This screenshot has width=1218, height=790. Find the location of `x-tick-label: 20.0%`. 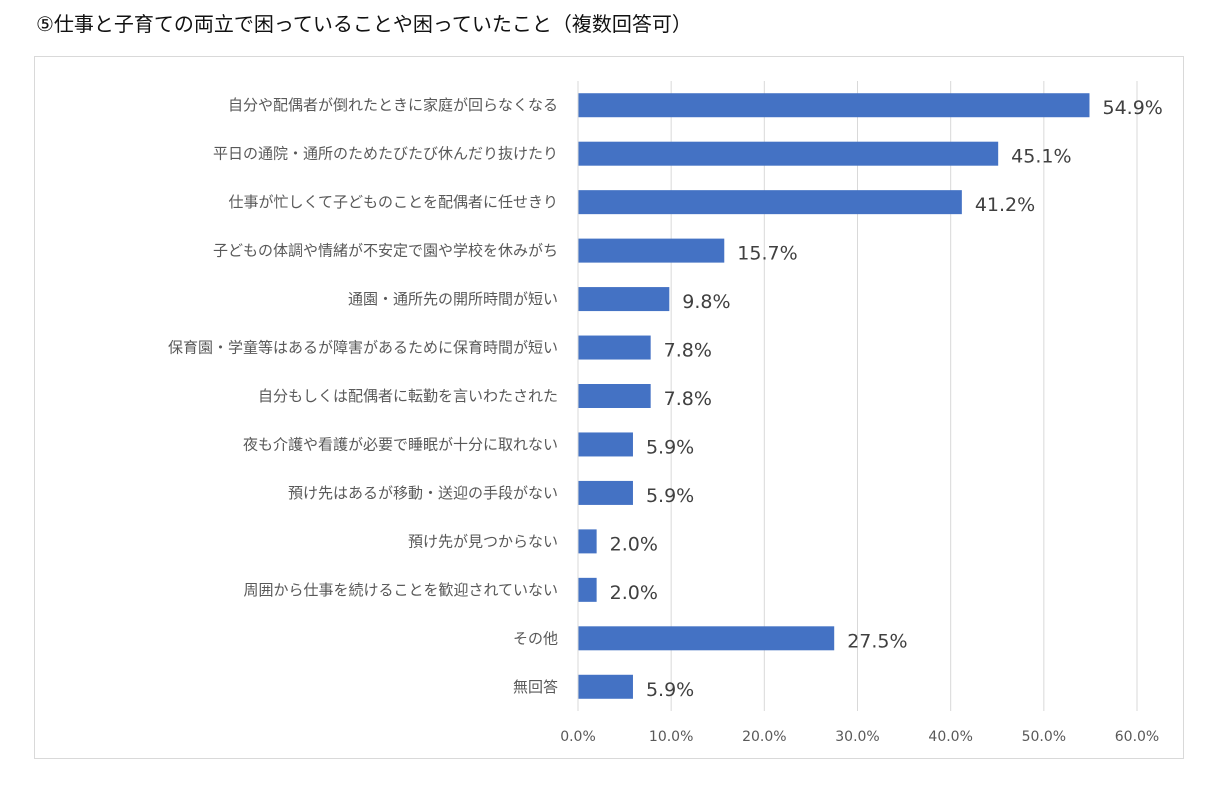

x-tick-label: 20.0% is located at coordinates (764, 737).